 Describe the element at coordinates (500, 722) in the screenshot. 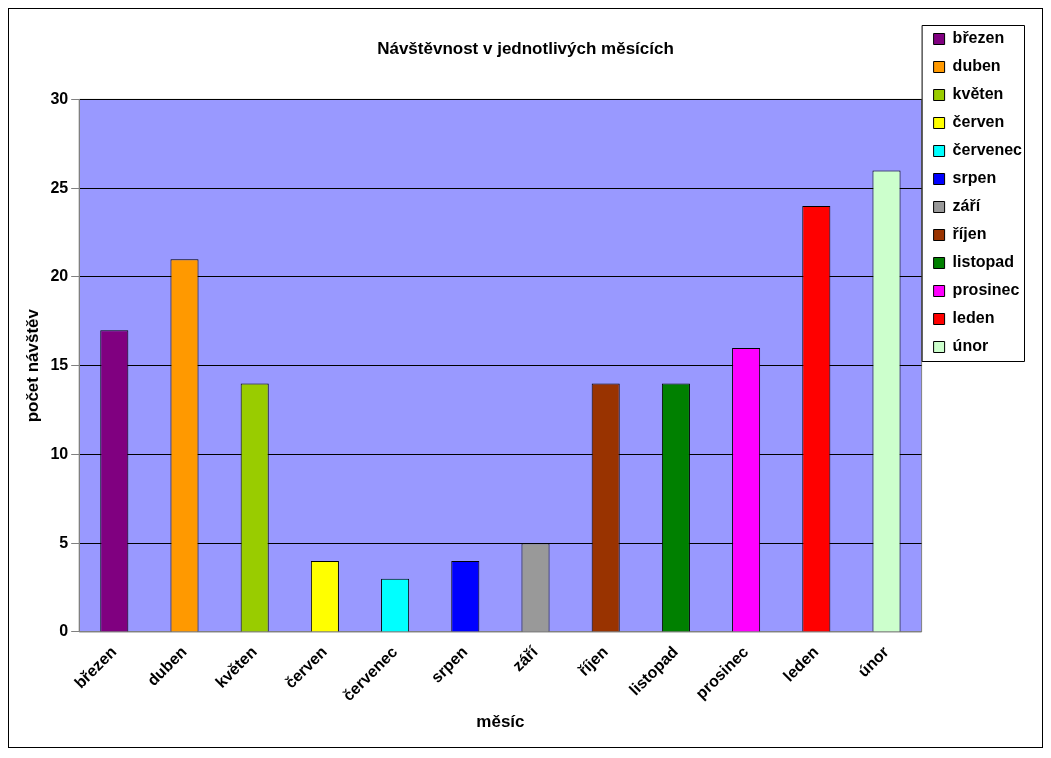

I see `x-axis-title: měsíc` at that location.